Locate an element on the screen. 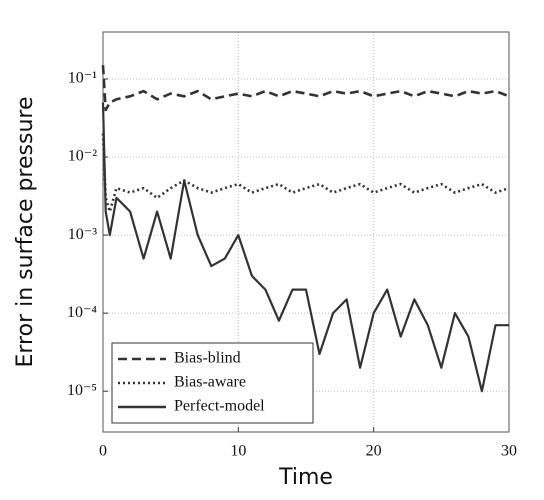  legend-label: Perfect-model is located at coordinates (219, 406).